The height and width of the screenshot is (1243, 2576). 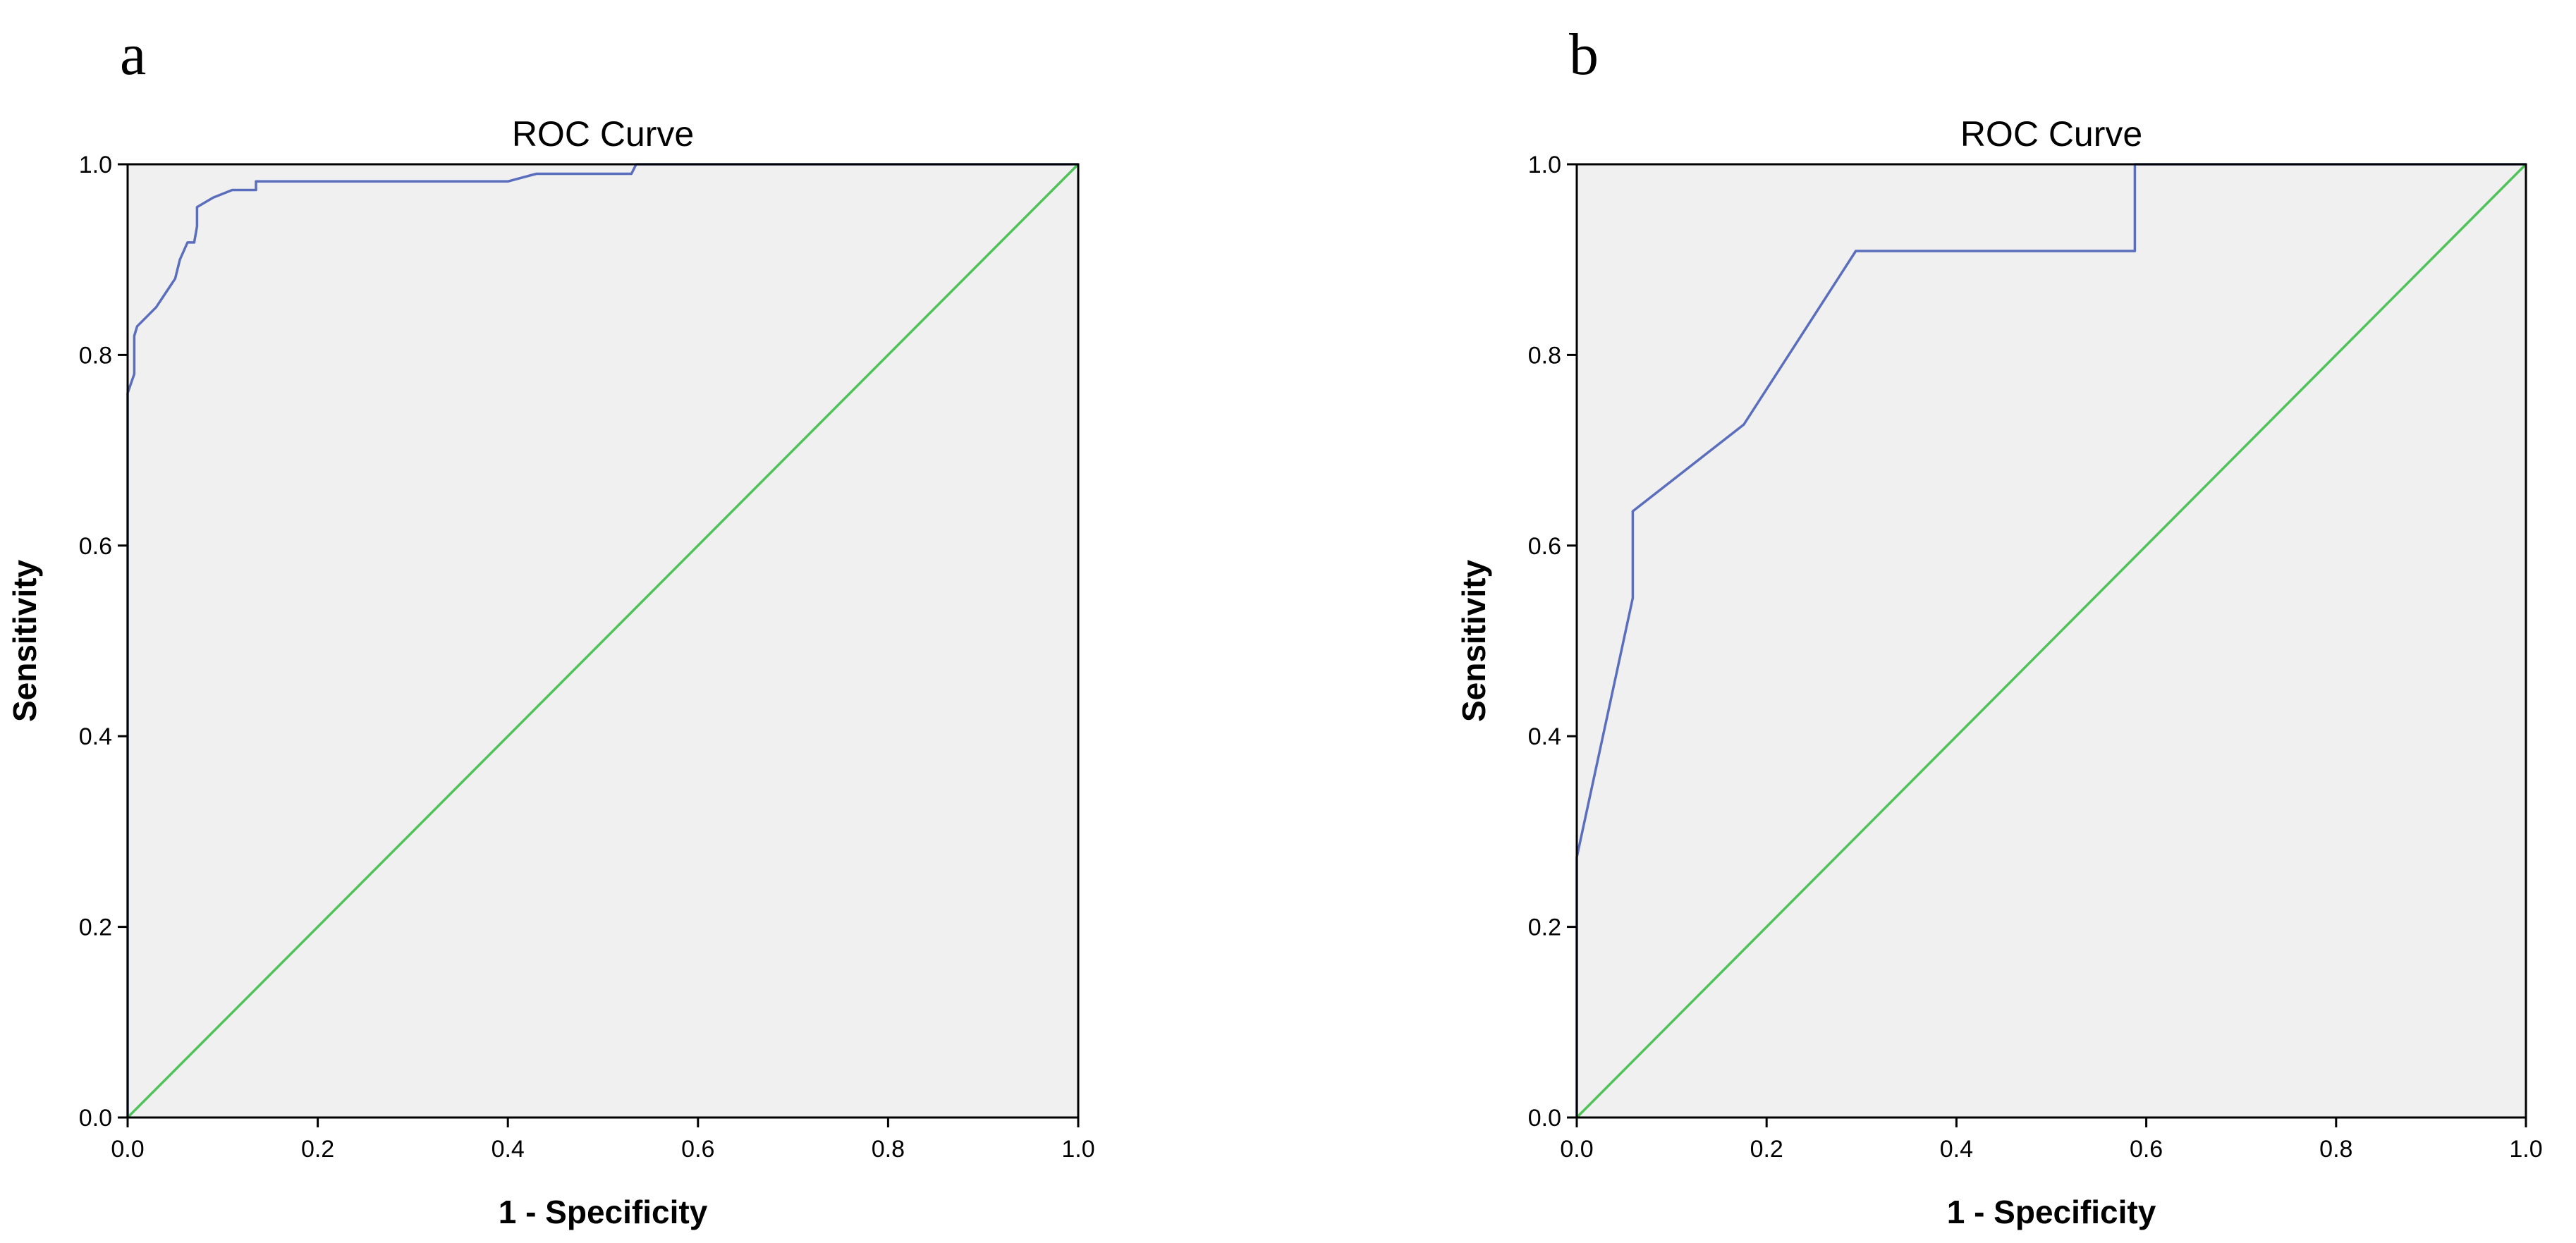 I want to click on panel-label-b: b, so click(x=1584, y=55).